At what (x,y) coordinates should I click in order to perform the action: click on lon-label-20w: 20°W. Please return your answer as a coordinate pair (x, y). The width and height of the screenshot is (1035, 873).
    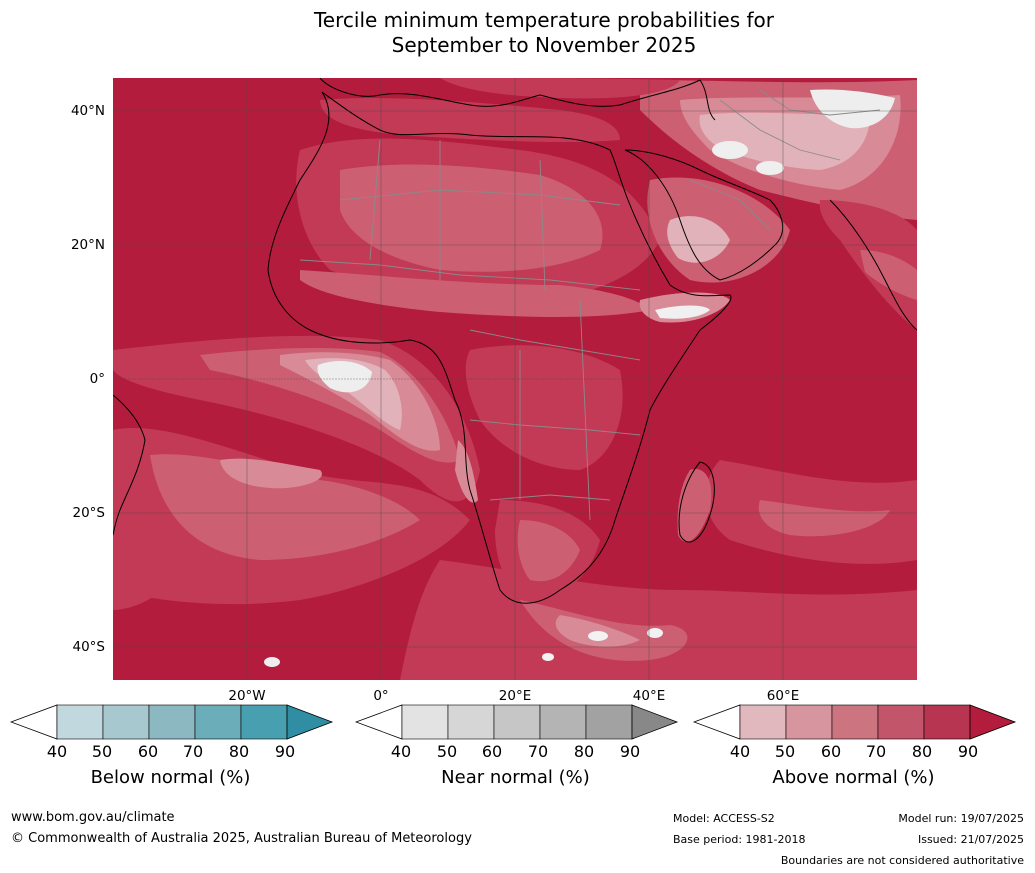
    Looking at the image, I should click on (247, 696).